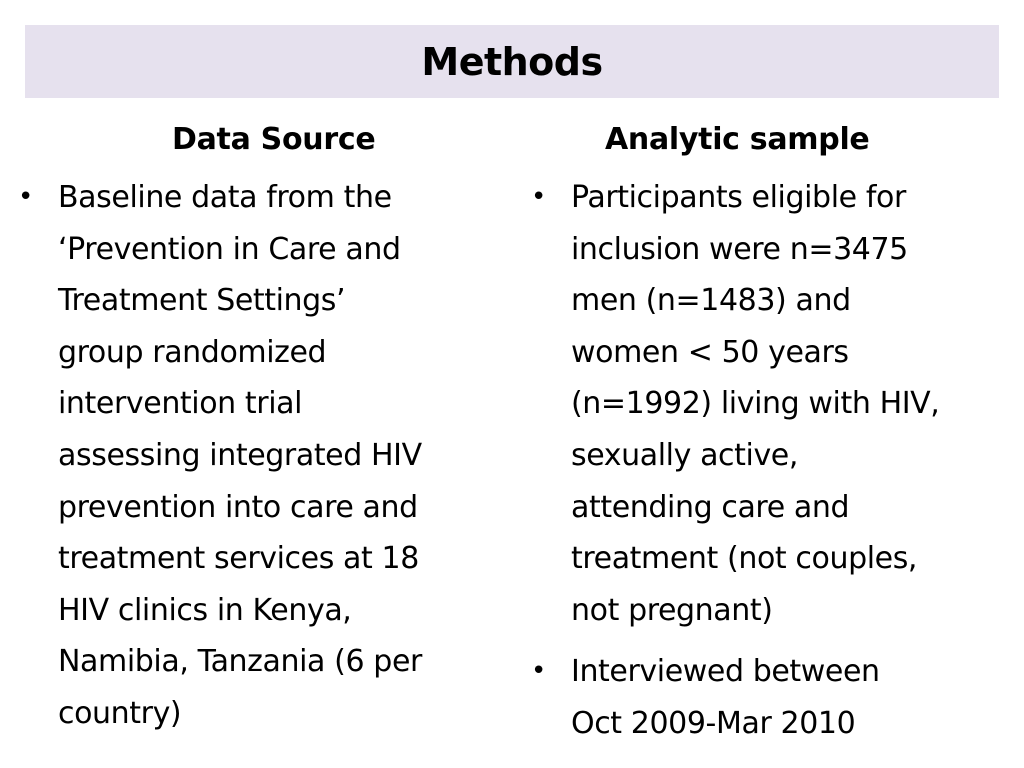 Image resolution: width=1024 pixels, height=768 pixels. Describe the element at coordinates (739, 249) in the screenshot. I see `bullet-text-line: inclusion were n=3475` at that location.